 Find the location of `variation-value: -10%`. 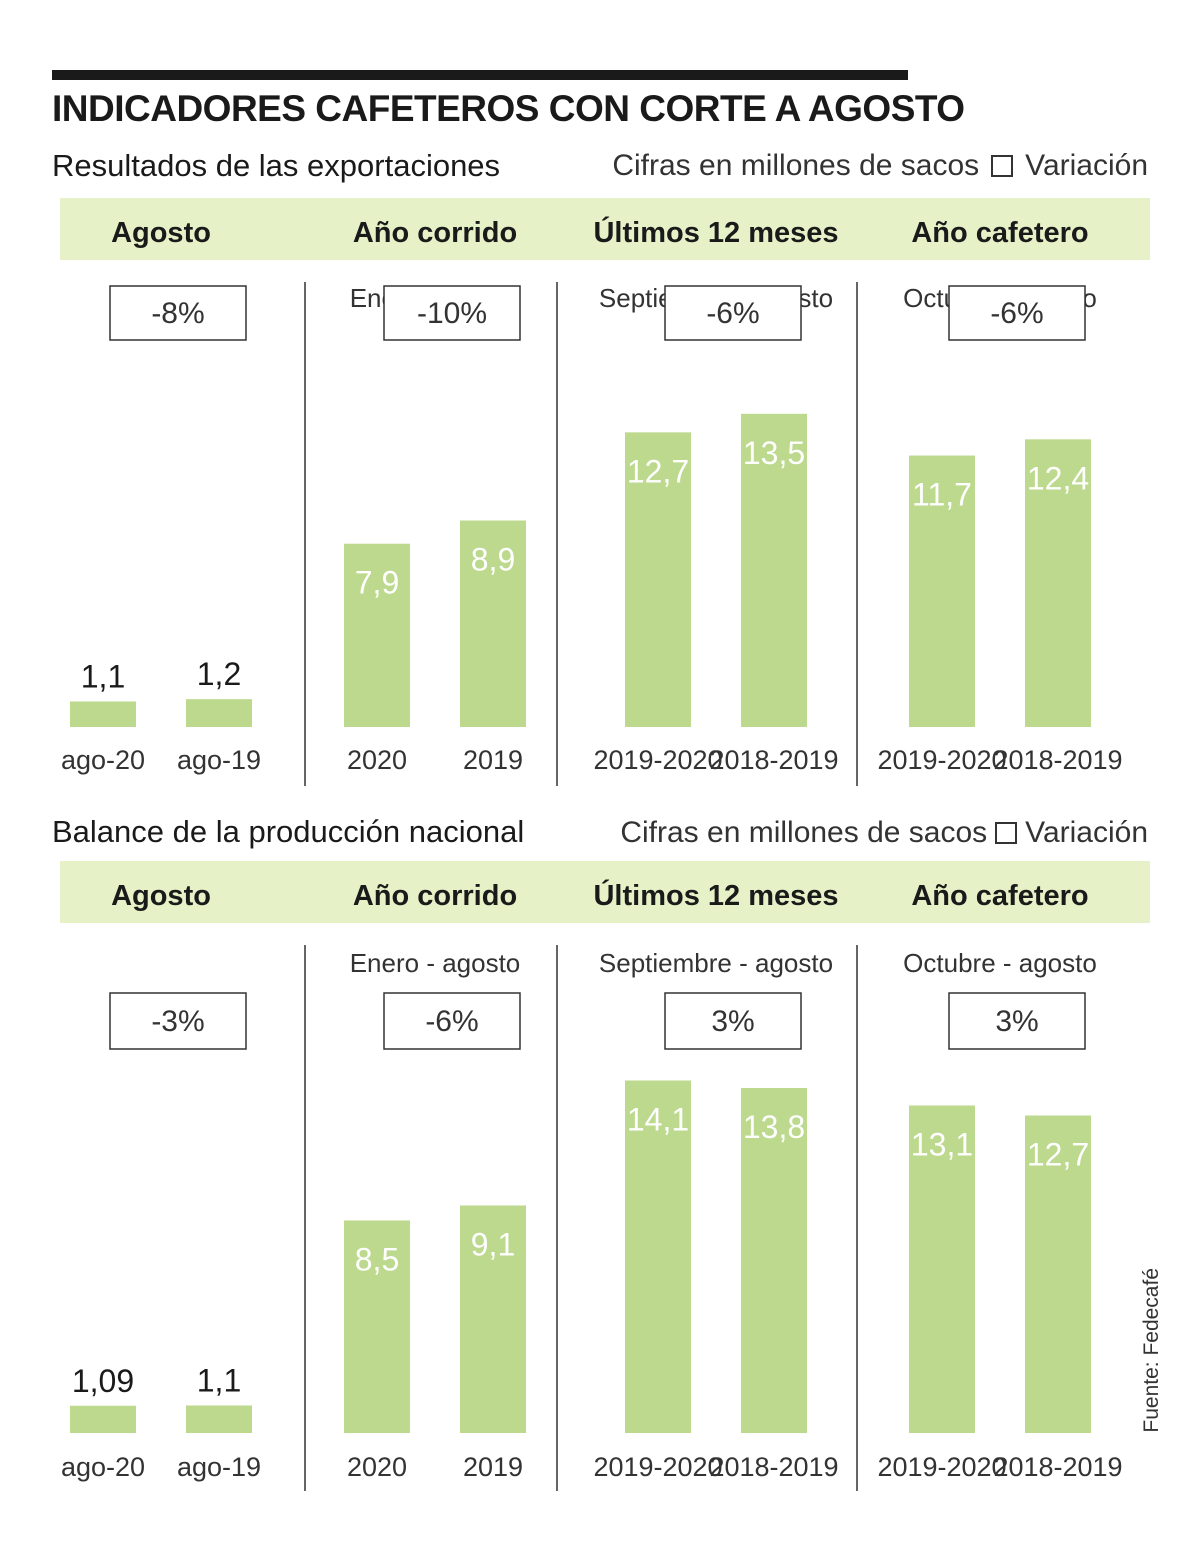

variation-value: -10% is located at coordinates (452, 313).